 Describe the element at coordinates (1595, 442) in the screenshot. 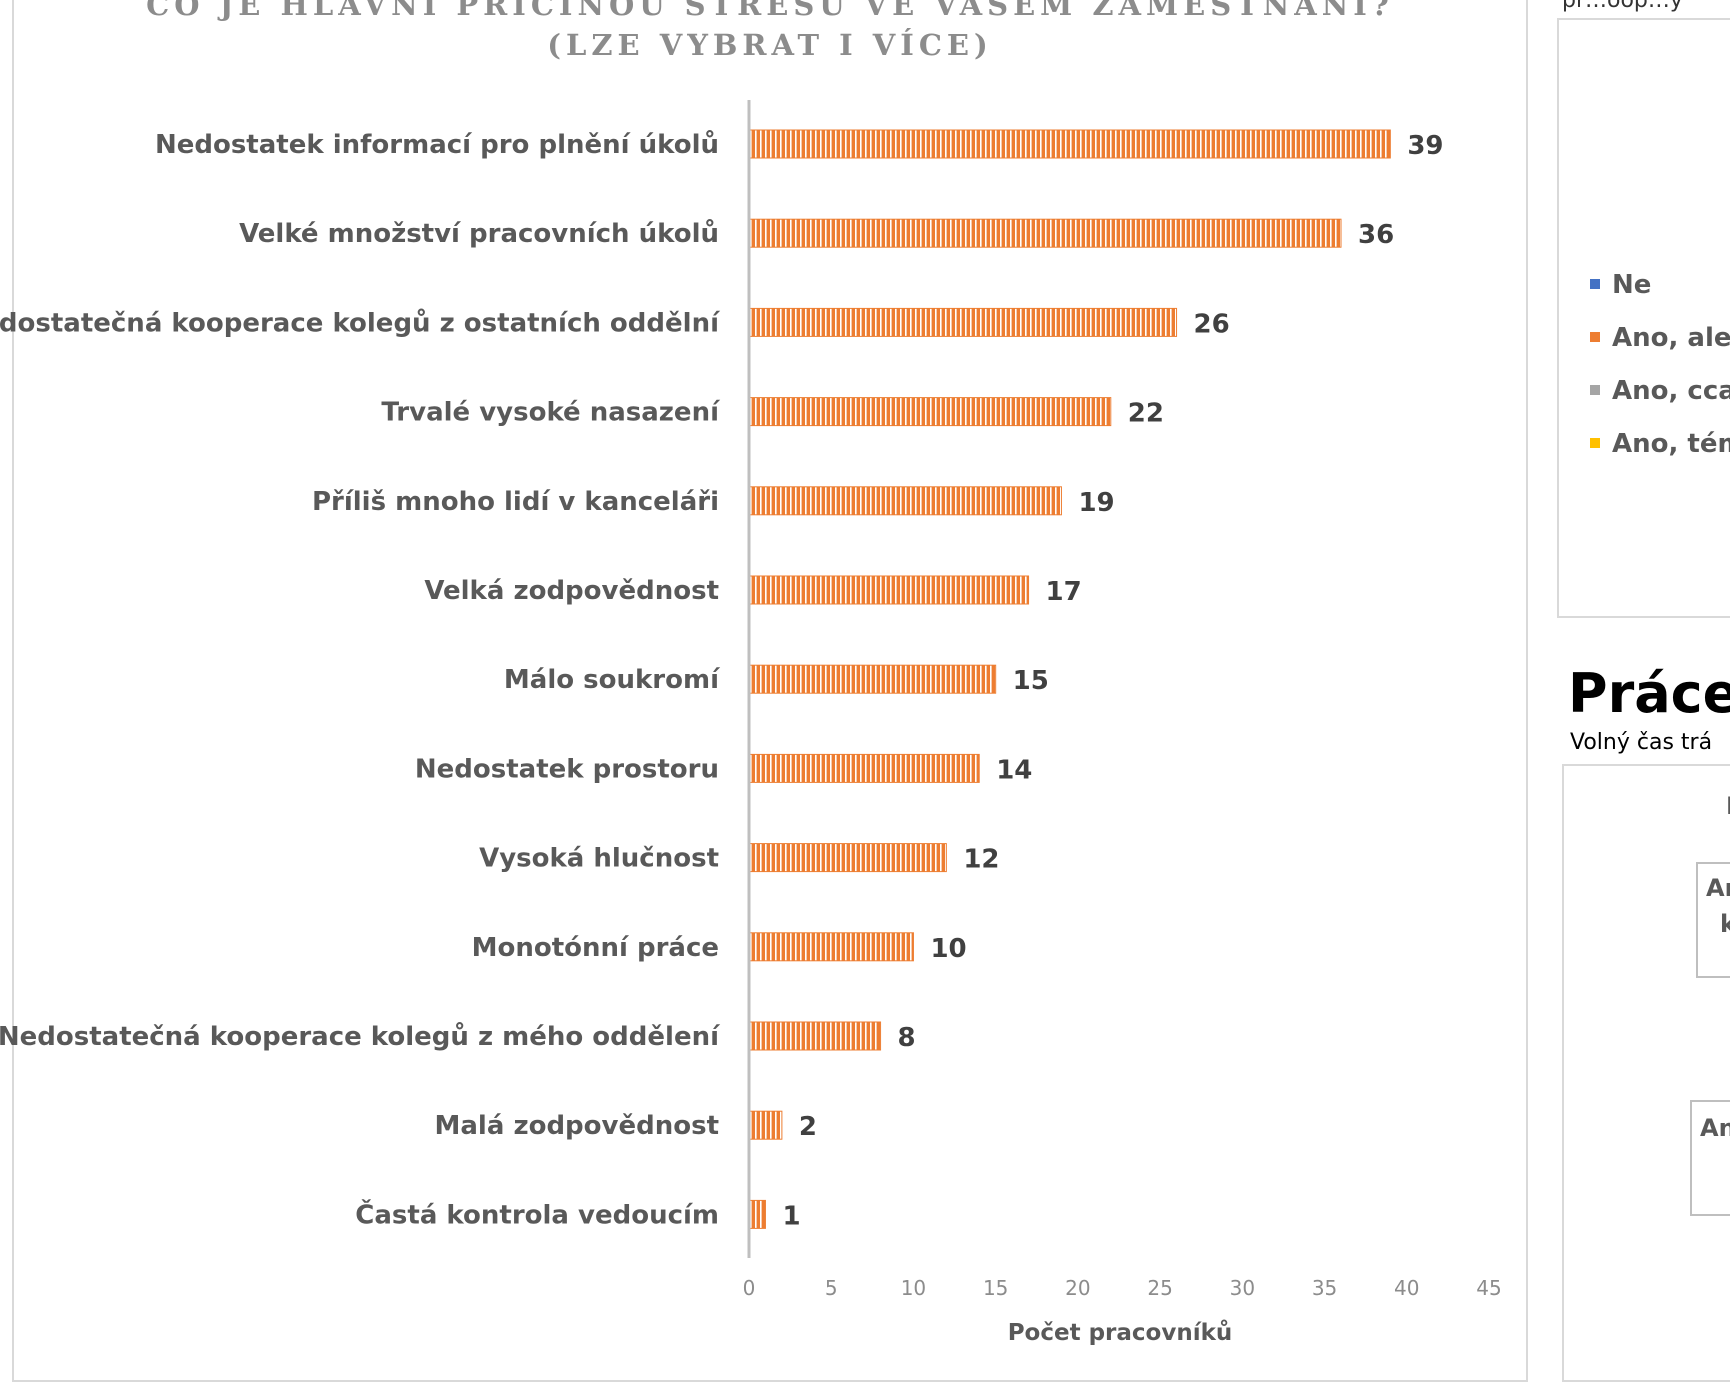

I see `legend-swatch-yellow` at that location.